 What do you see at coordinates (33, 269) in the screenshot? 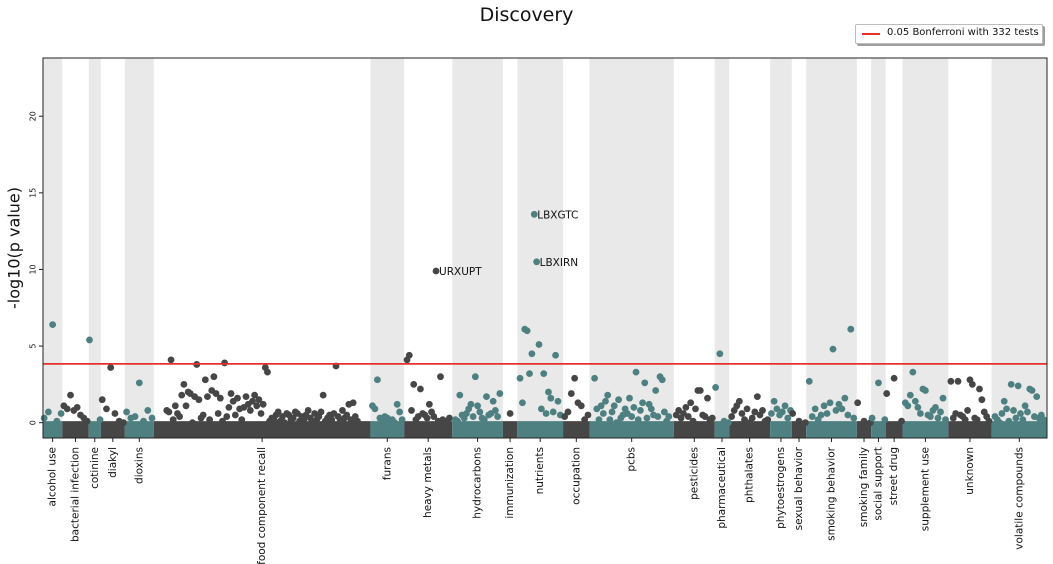
I see `y-tick-label: 10` at bounding box center [33, 269].